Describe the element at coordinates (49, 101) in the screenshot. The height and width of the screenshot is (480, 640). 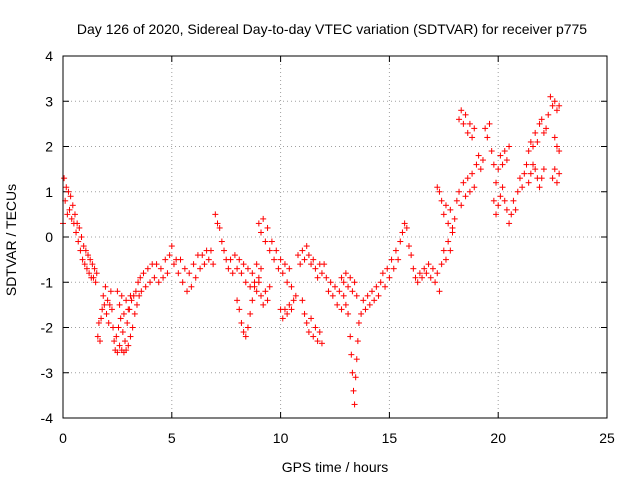
I see `y-tick-label: 3` at that location.